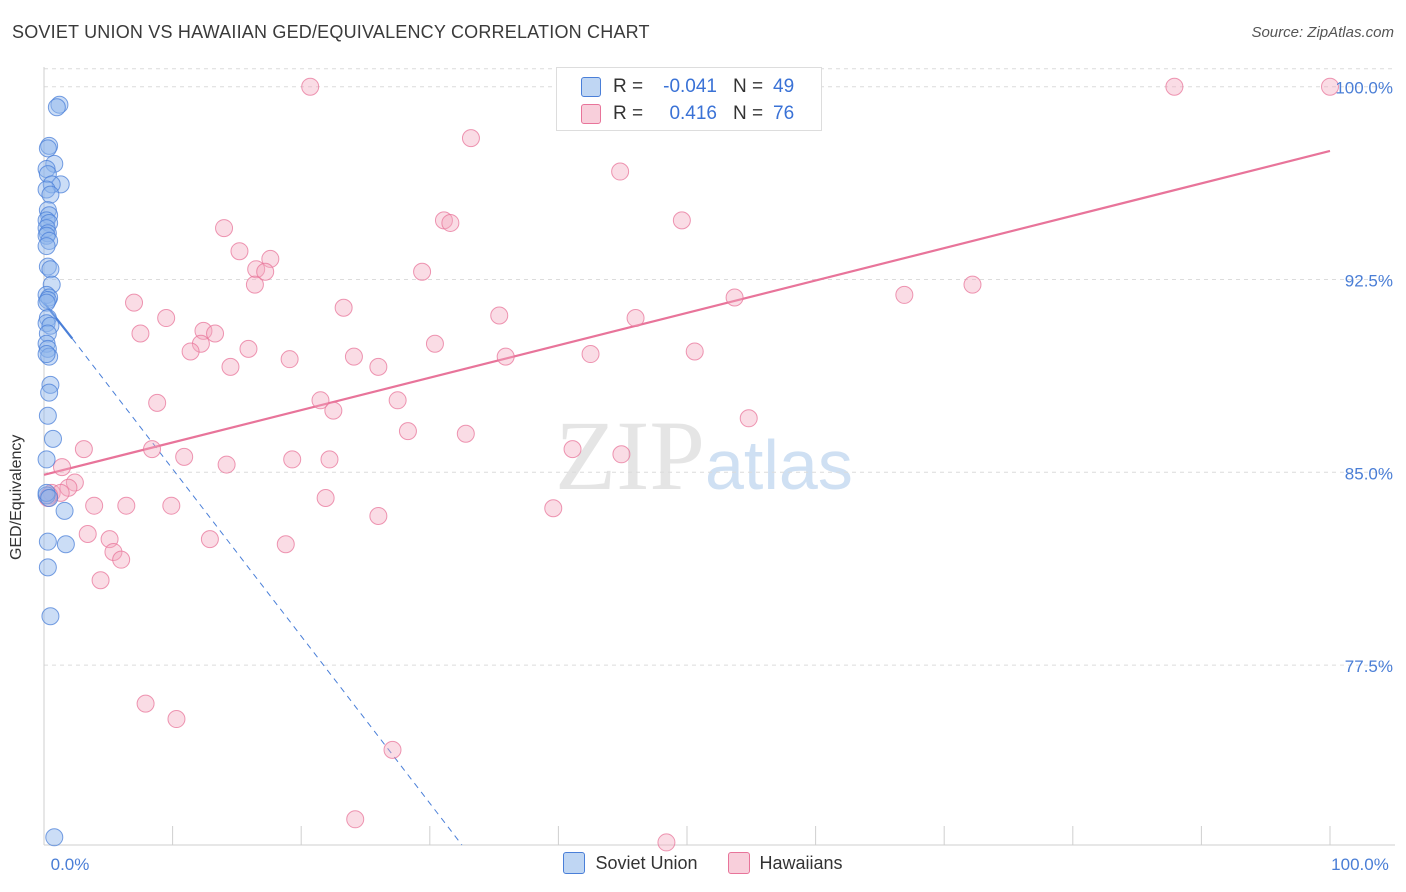  Describe the element at coordinates (628, 113) in the screenshot. I see `r-label: R =` at that location.